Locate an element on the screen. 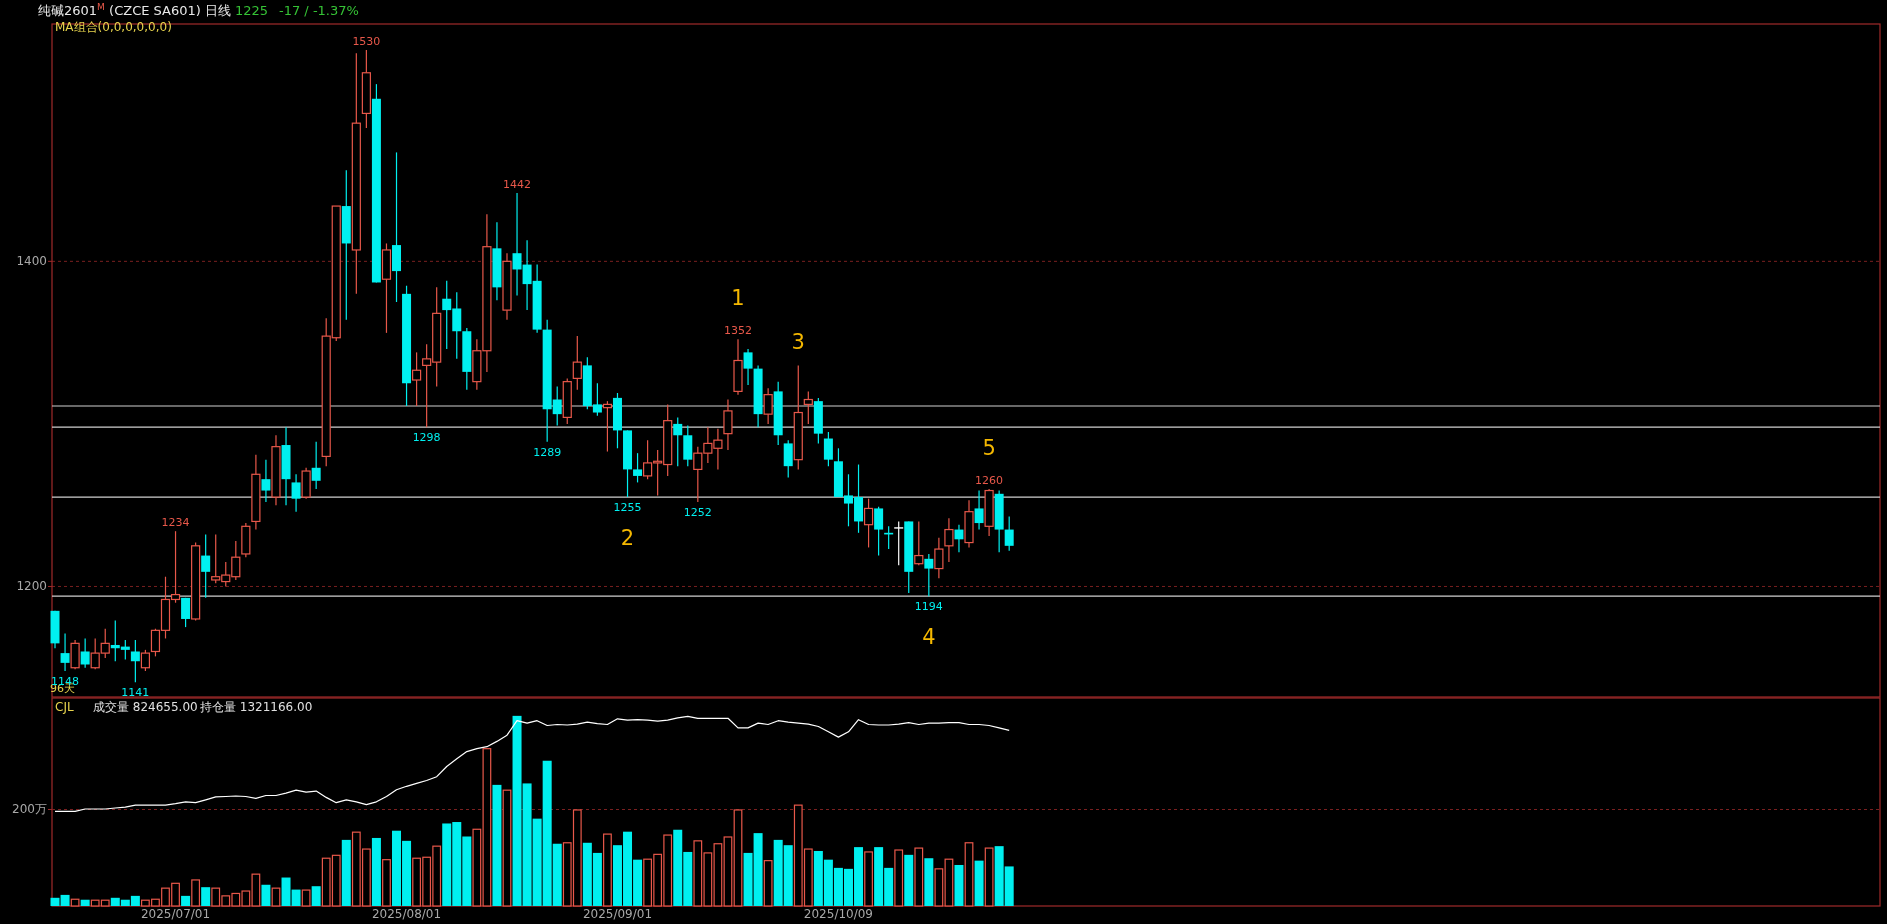 This screenshot has height=924, width=1887. annotation: 5 is located at coordinates (989, 447).